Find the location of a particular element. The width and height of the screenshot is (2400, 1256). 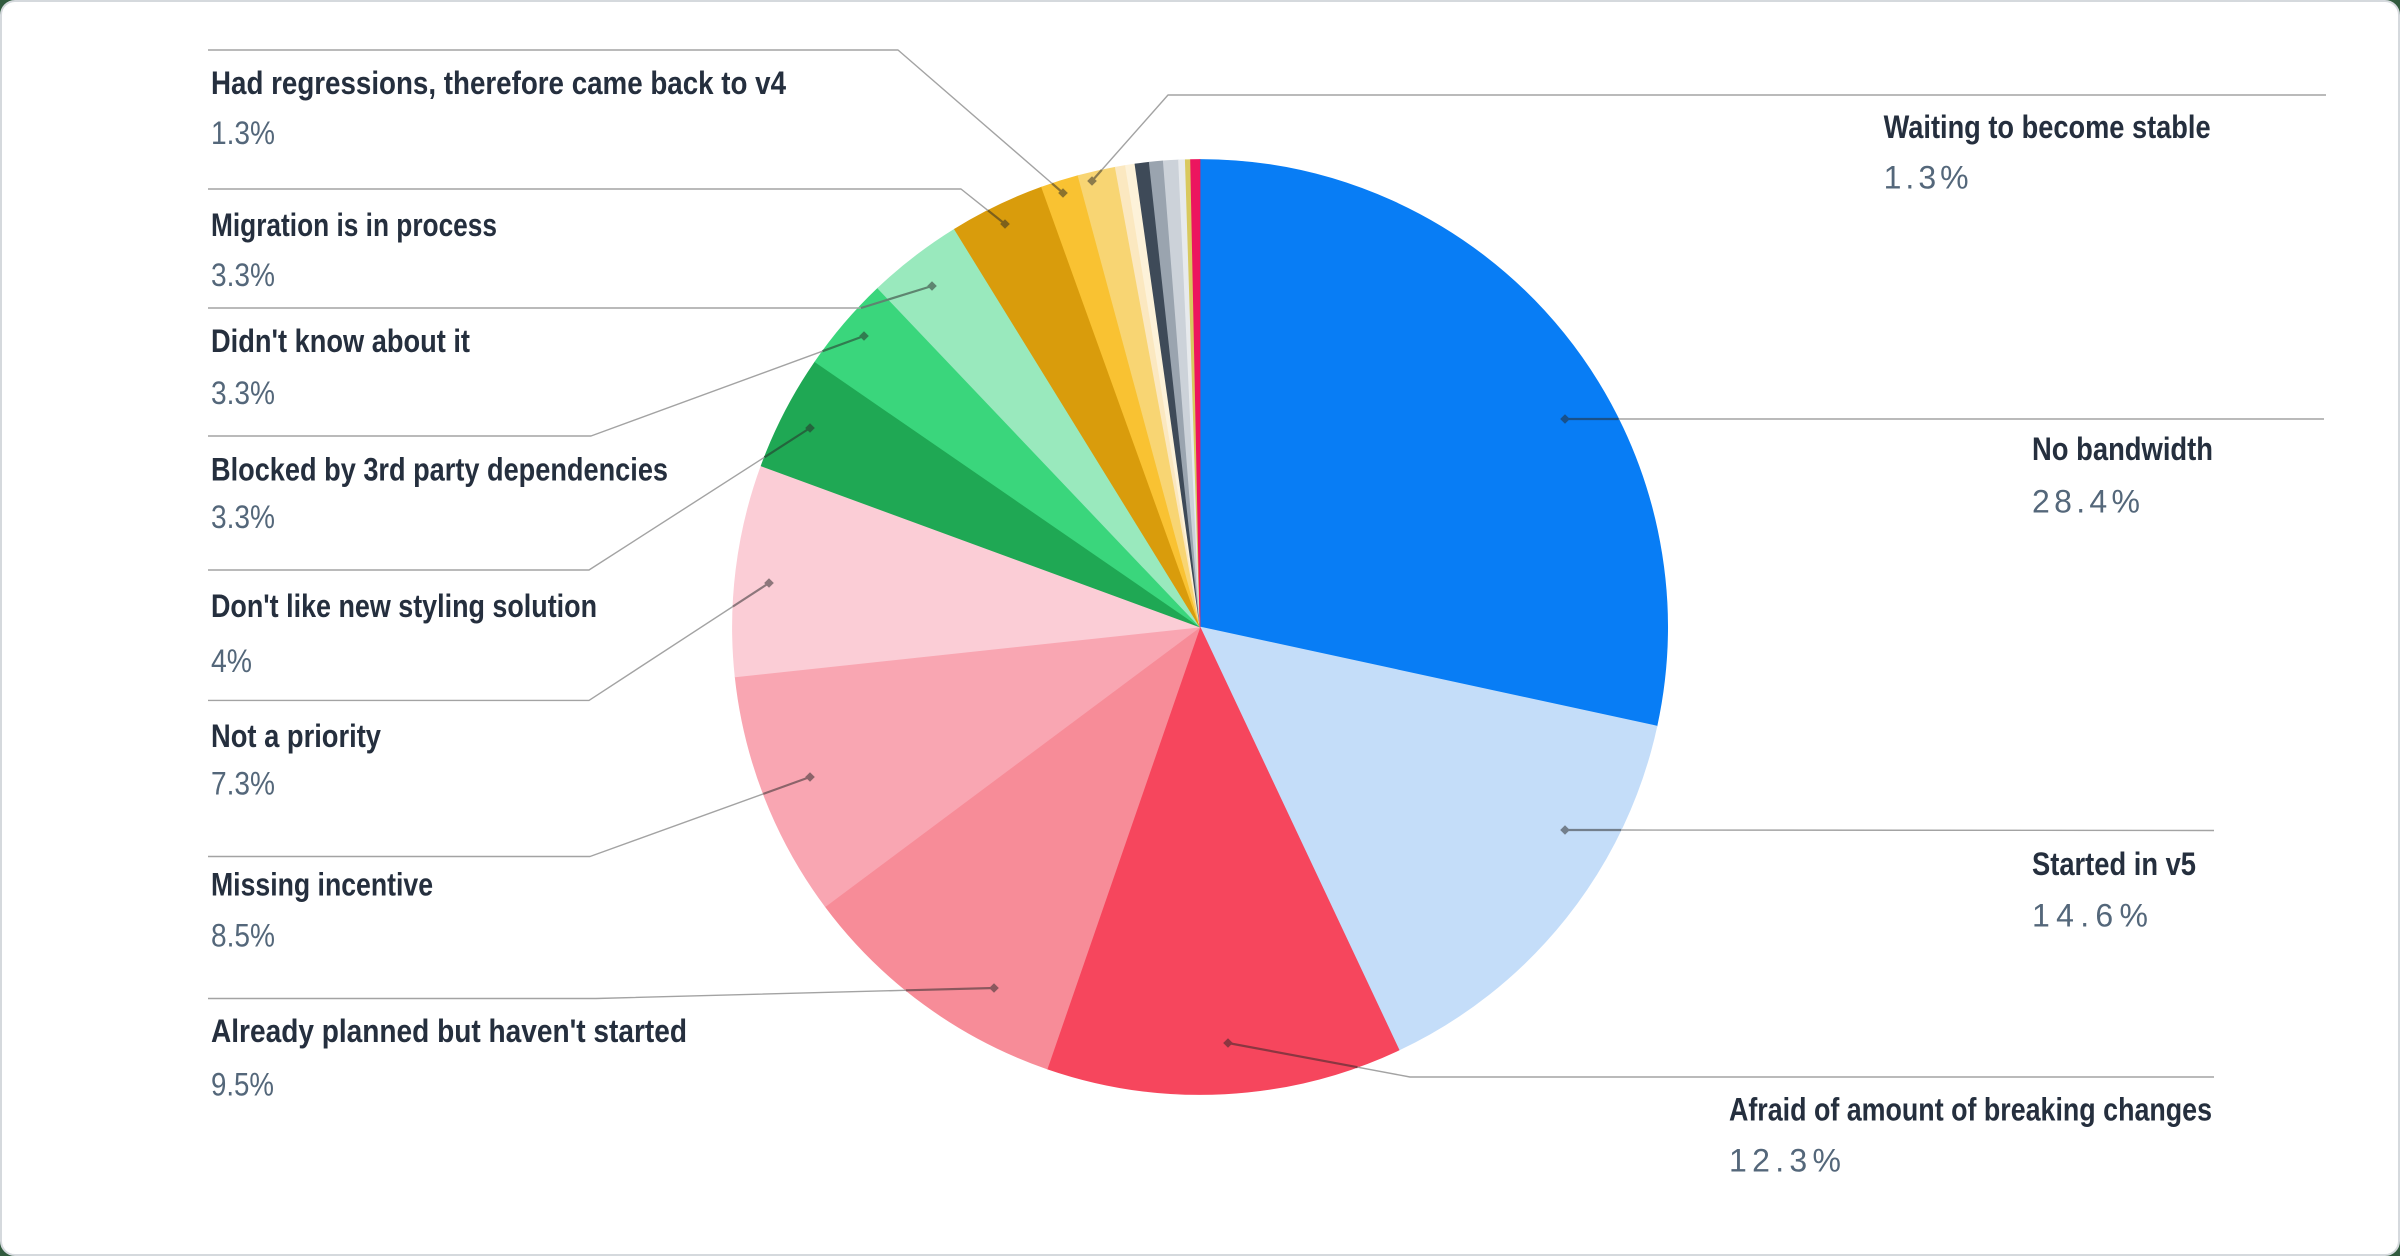

svg-text:Afraid of amount of breaking c: Afraid of amount of breaking changes is located at coordinates (1970, 1110).